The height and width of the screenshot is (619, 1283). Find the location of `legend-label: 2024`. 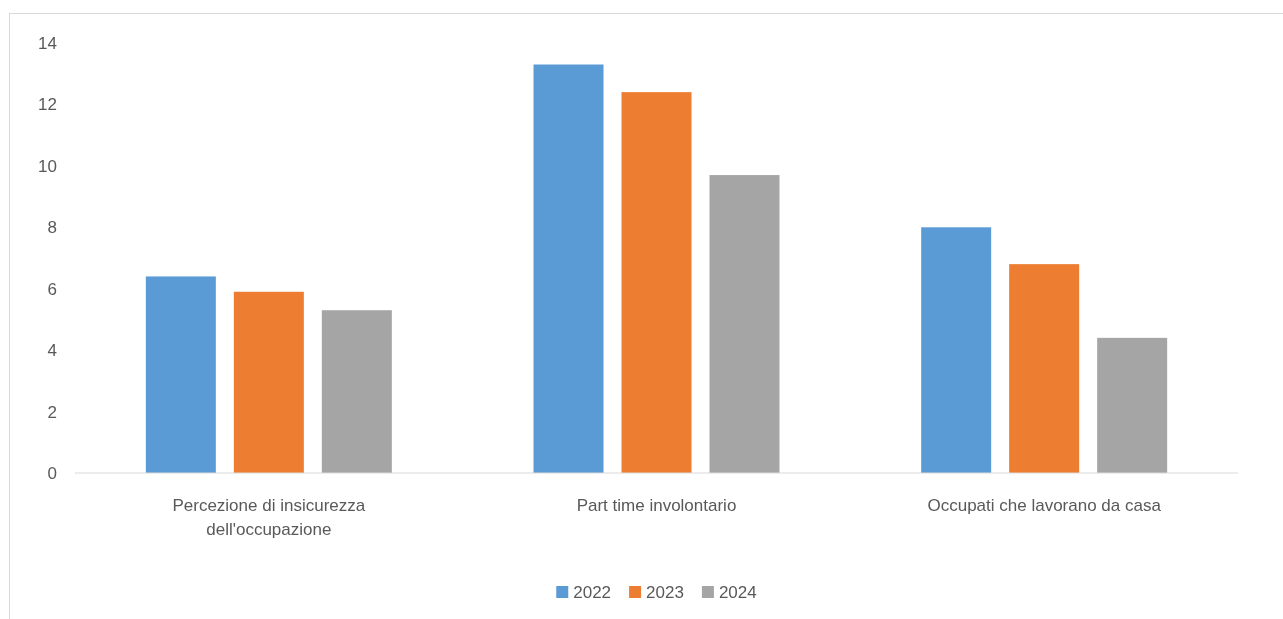

legend-label: 2024 is located at coordinates (737, 592).